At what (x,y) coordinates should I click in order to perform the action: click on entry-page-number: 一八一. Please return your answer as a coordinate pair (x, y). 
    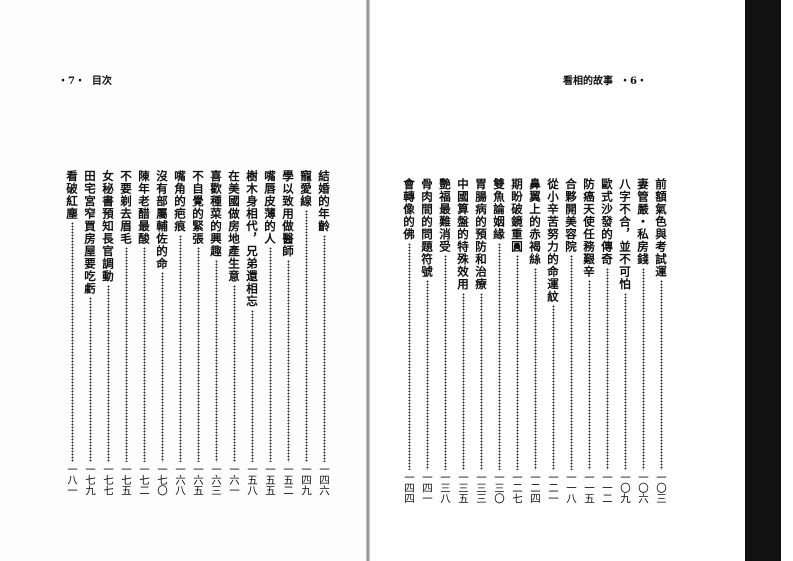
    Looking at the image, I should click on (72, 479).